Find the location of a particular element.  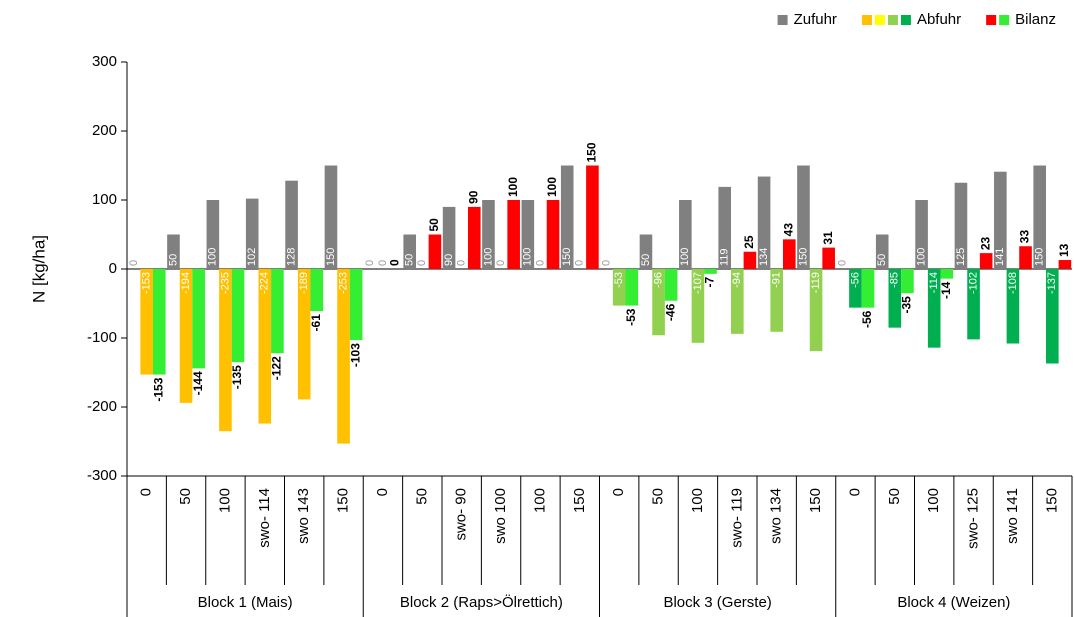

value-label: -189 is located at coordinates (304, 283).